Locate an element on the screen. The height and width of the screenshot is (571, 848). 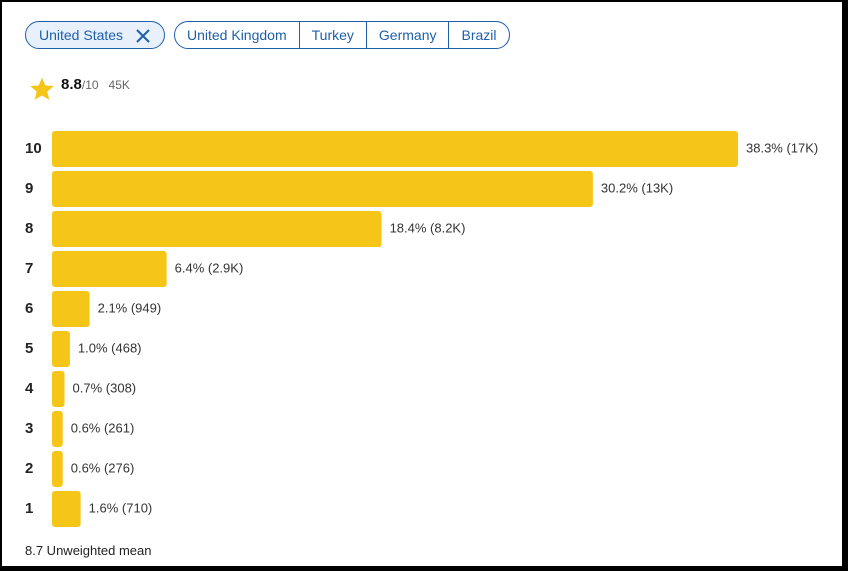
category-label: 5 is located at coordinates (29, 348).